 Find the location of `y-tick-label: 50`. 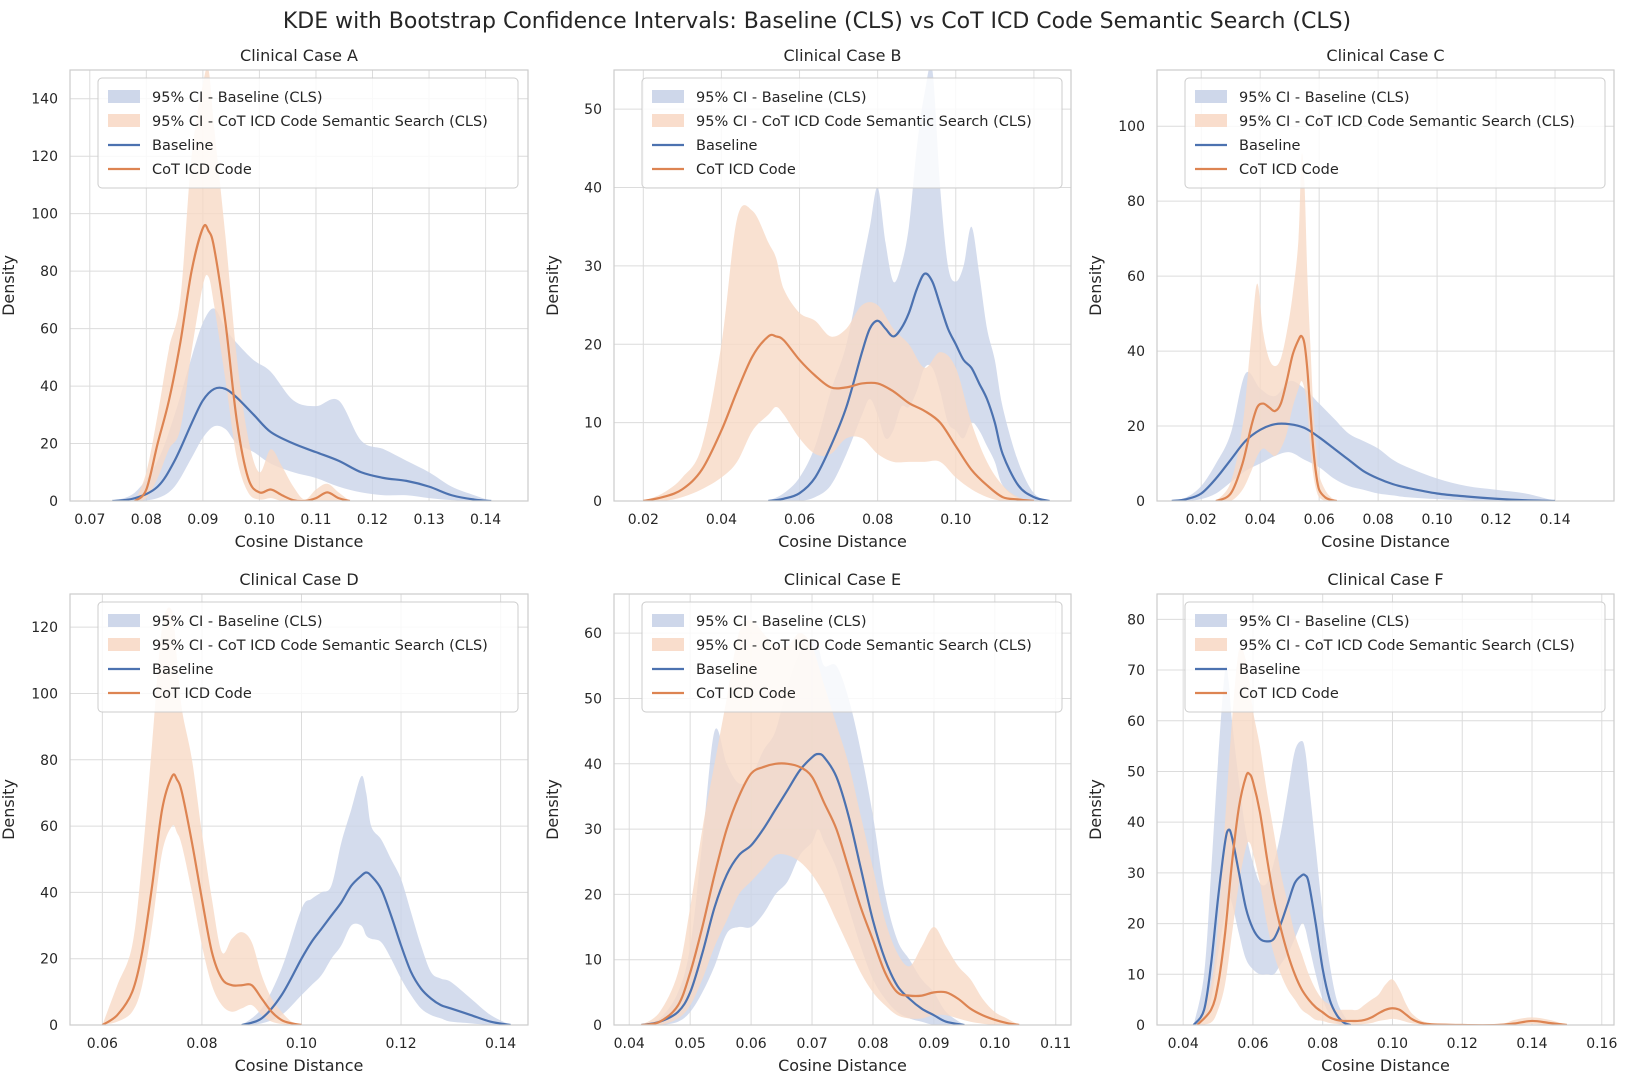

y-tick-label: 50 is located at coordinates (1136, 772).